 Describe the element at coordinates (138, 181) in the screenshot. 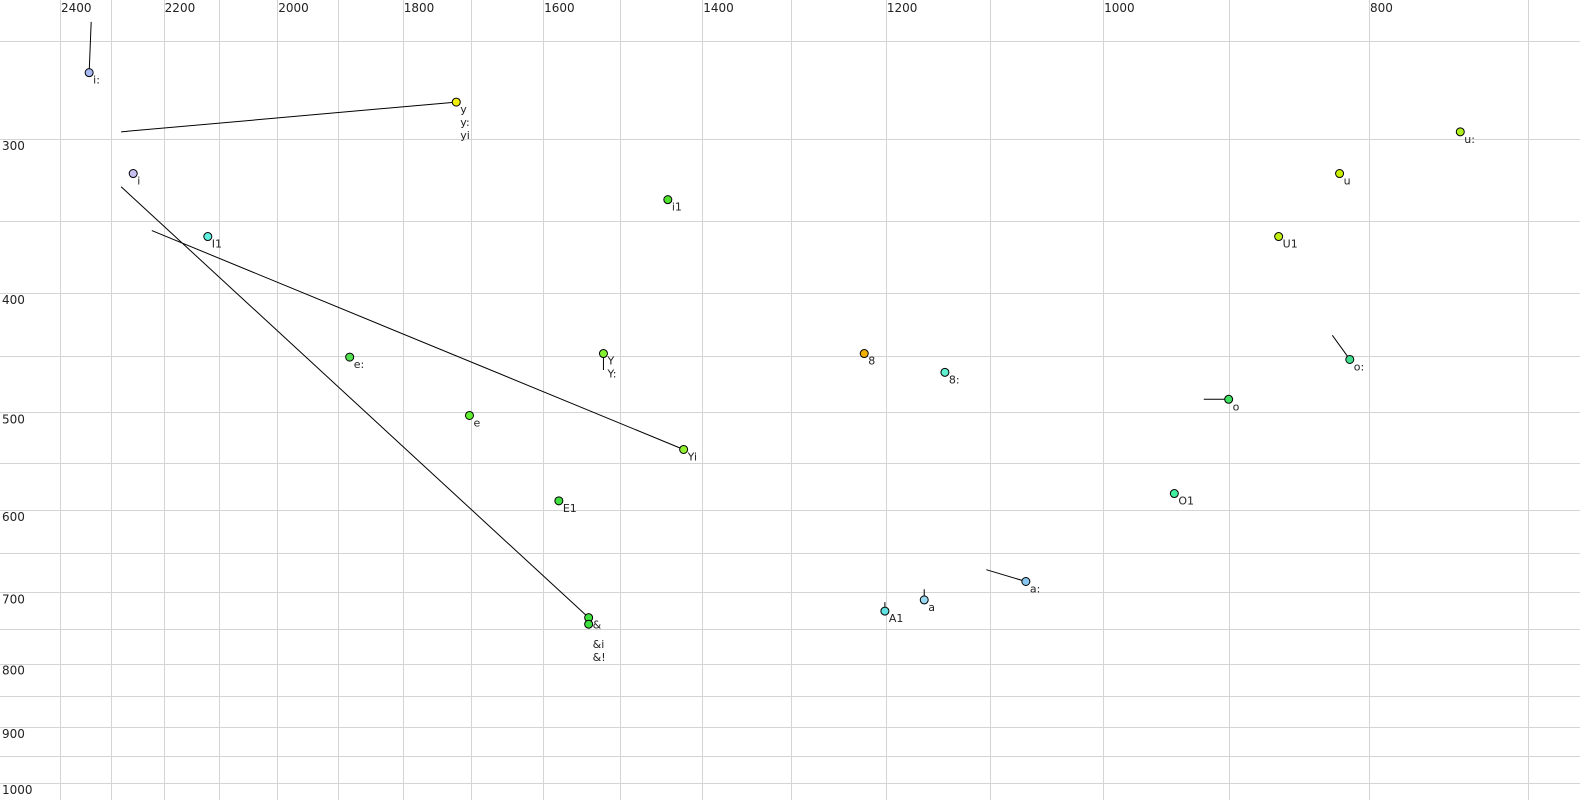

I see `point-label: i` at that location.